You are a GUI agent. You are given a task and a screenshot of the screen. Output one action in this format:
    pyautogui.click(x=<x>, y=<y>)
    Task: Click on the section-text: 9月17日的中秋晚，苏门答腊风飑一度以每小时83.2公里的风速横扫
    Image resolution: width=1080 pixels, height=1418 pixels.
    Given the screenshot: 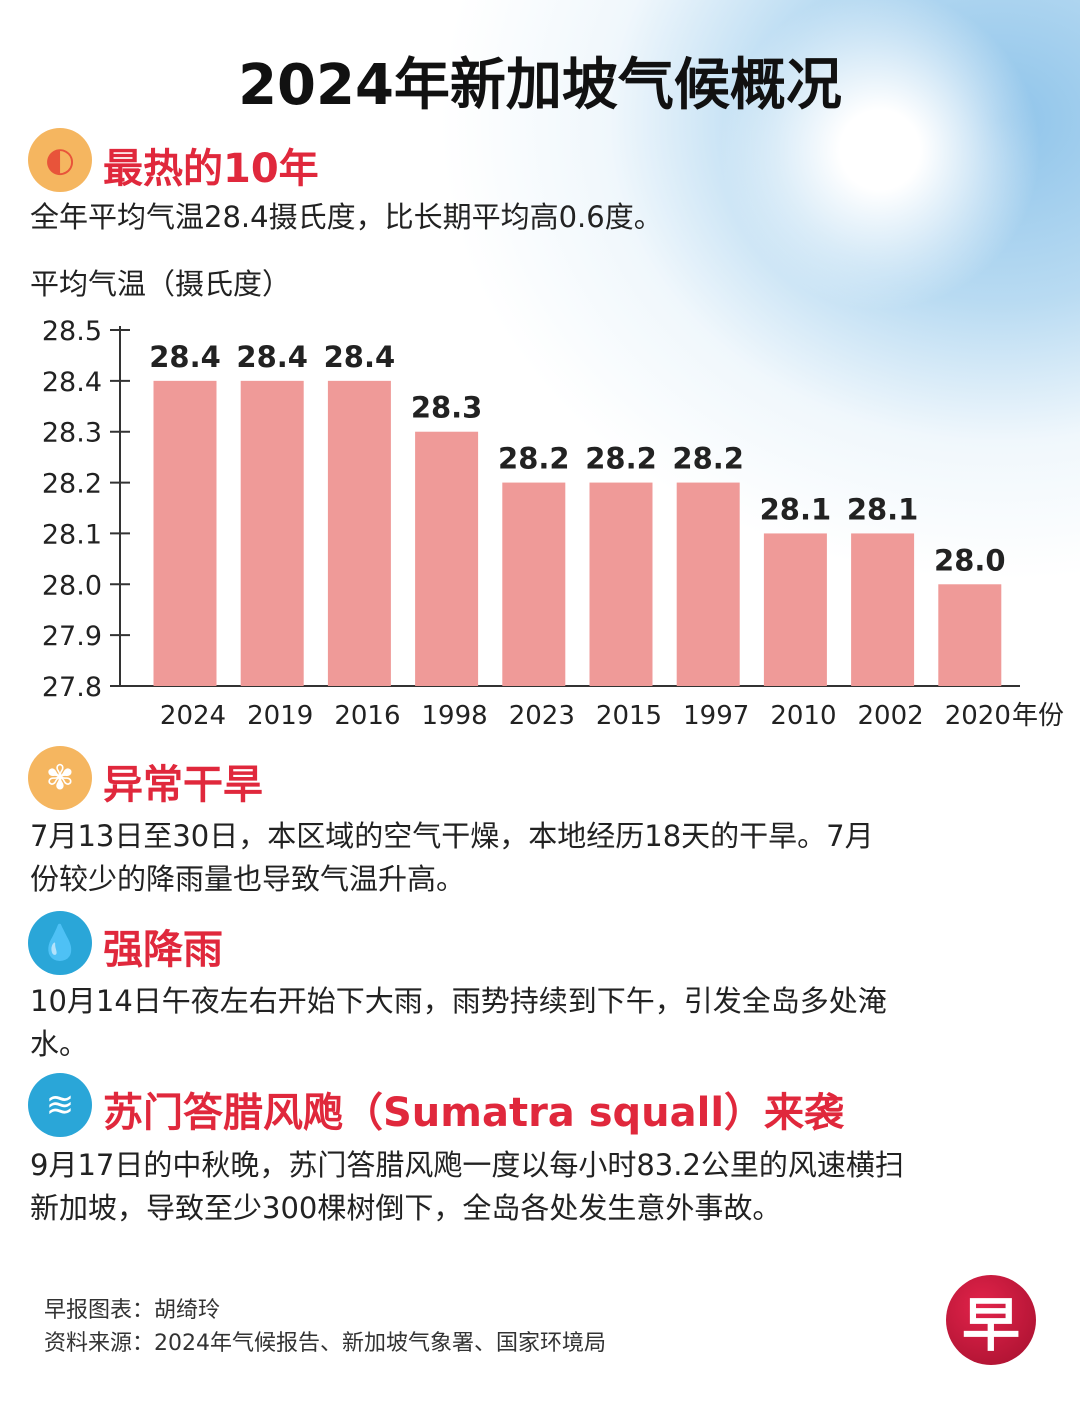 What is the action you would take?
    pyautogui.click(x=467, y=1165)
    